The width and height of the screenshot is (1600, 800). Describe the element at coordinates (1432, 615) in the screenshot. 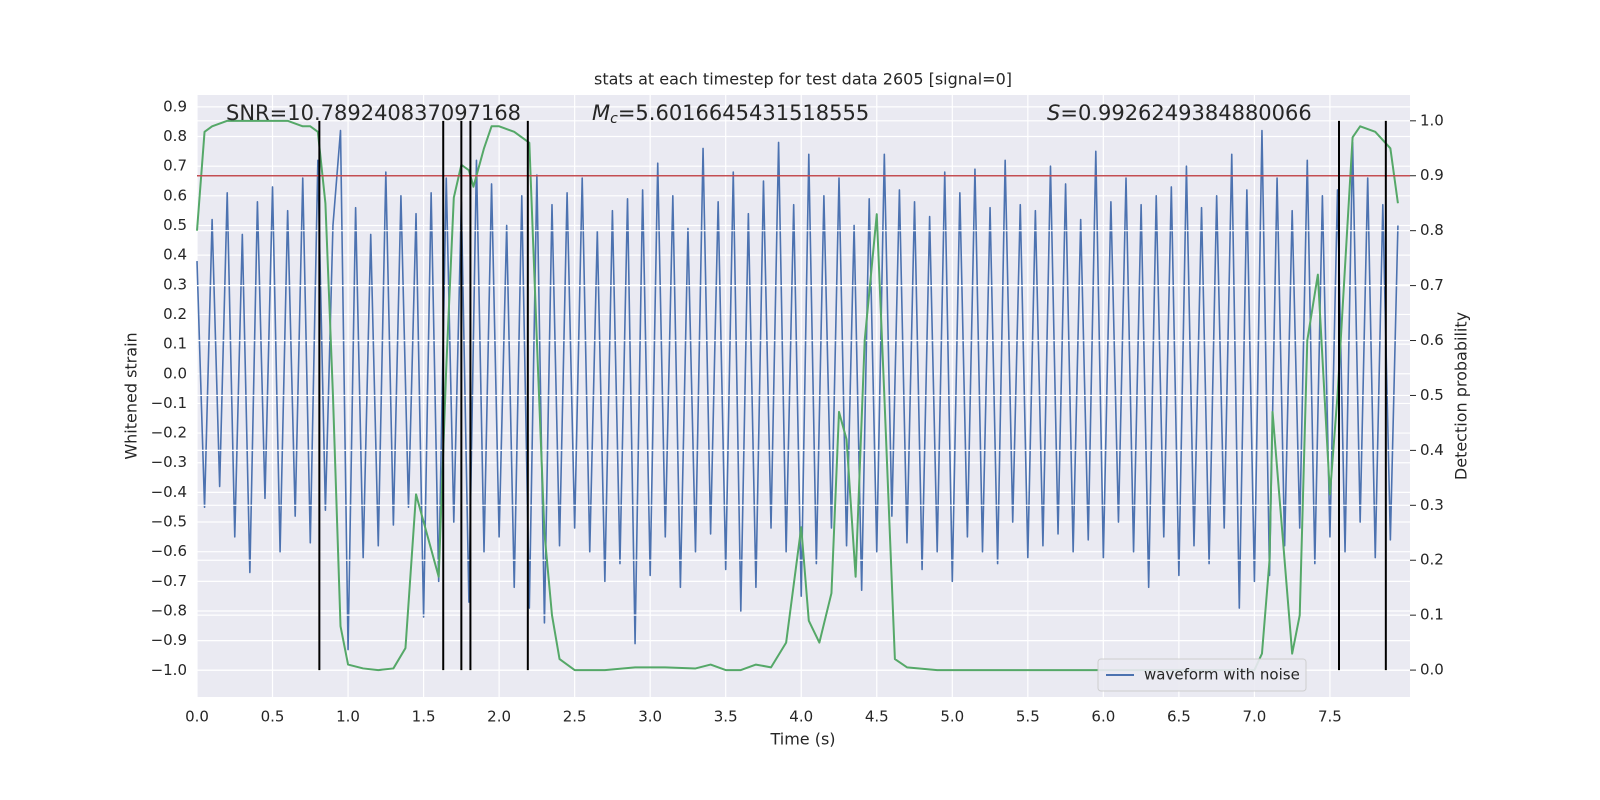

I see `y2-tick-label: 0.1` at that location.